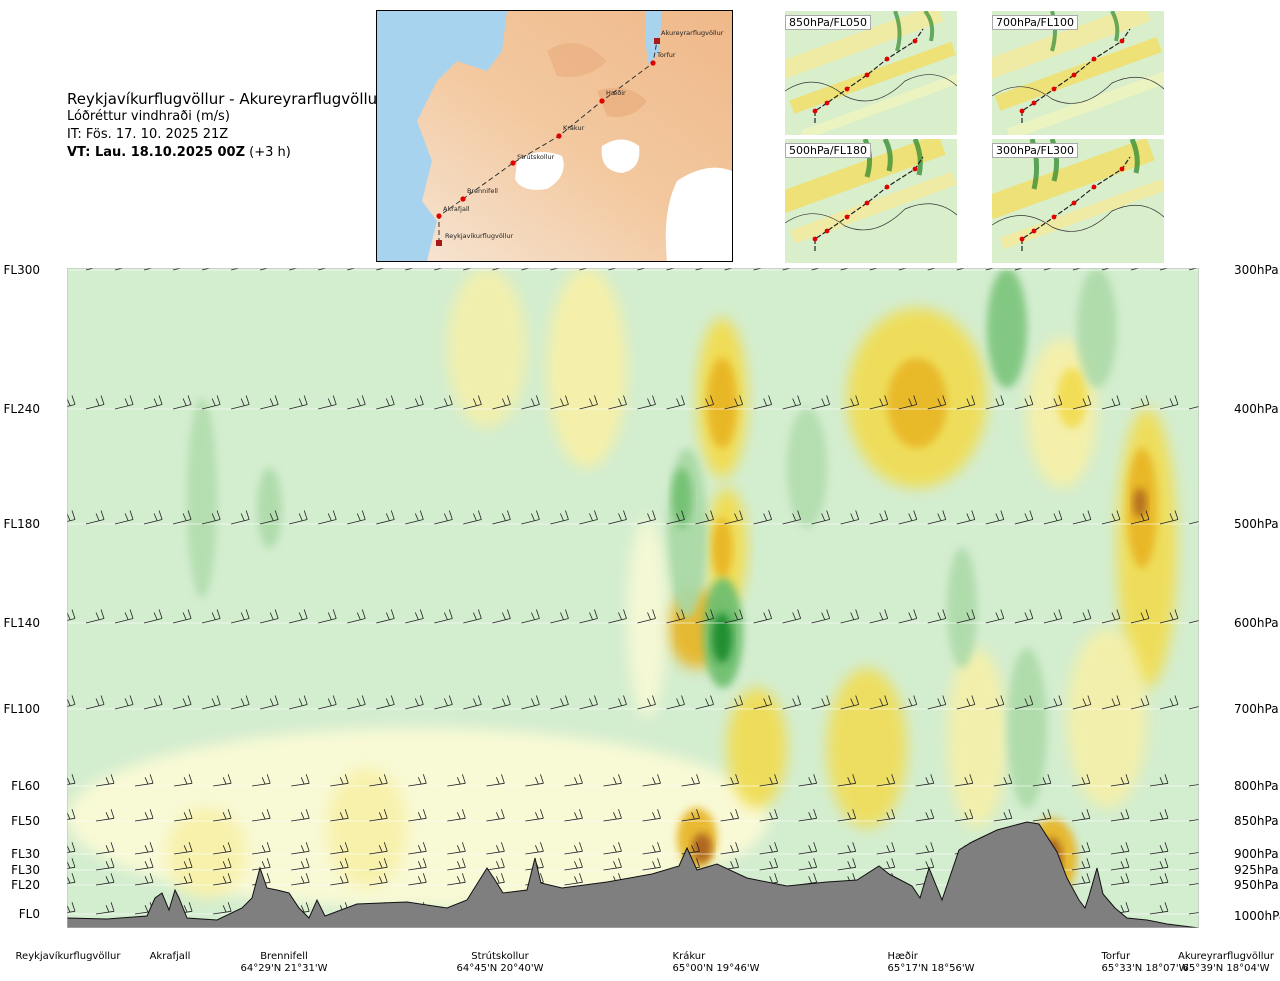 The height and width of the screenshot is (981, 1280). I want to click on waypoint-name: Brennifell, so click(284, 956).